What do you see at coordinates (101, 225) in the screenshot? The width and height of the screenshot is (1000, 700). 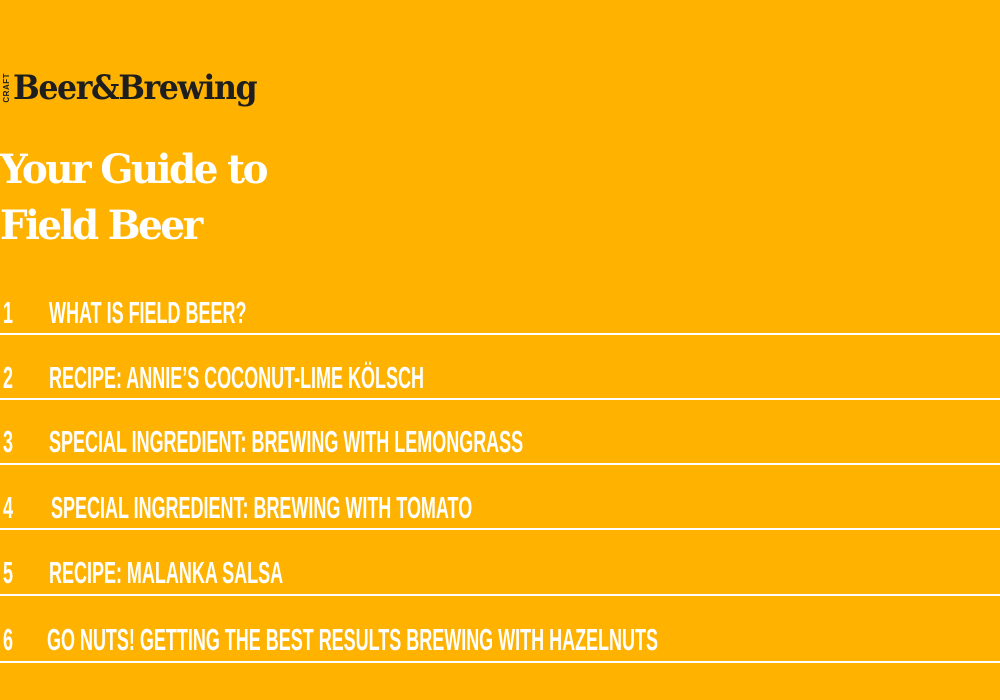 I see `title-line-2: Field Beer` at bounding box center [101, 225].